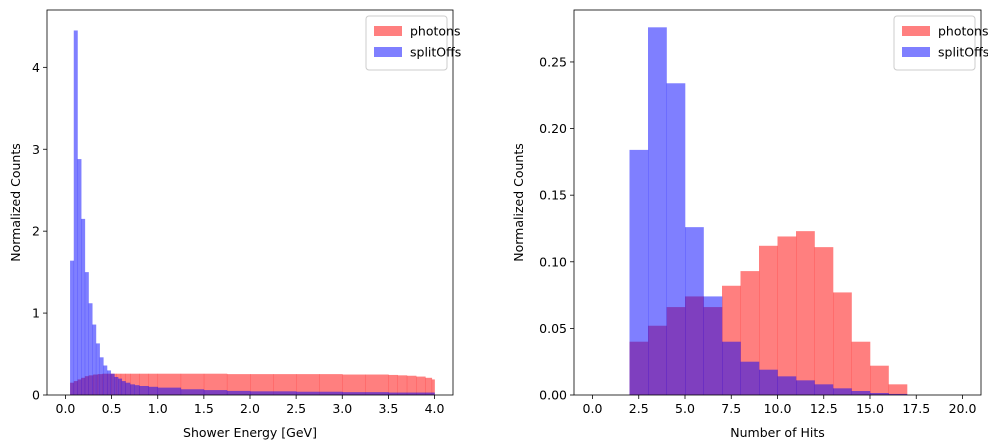 This screenshot has height=448, width=988. What do you see at coordinates (435, 408) in the screenshot?
I see `x-tick-label: 4.0` at bounding box center [435, 408].